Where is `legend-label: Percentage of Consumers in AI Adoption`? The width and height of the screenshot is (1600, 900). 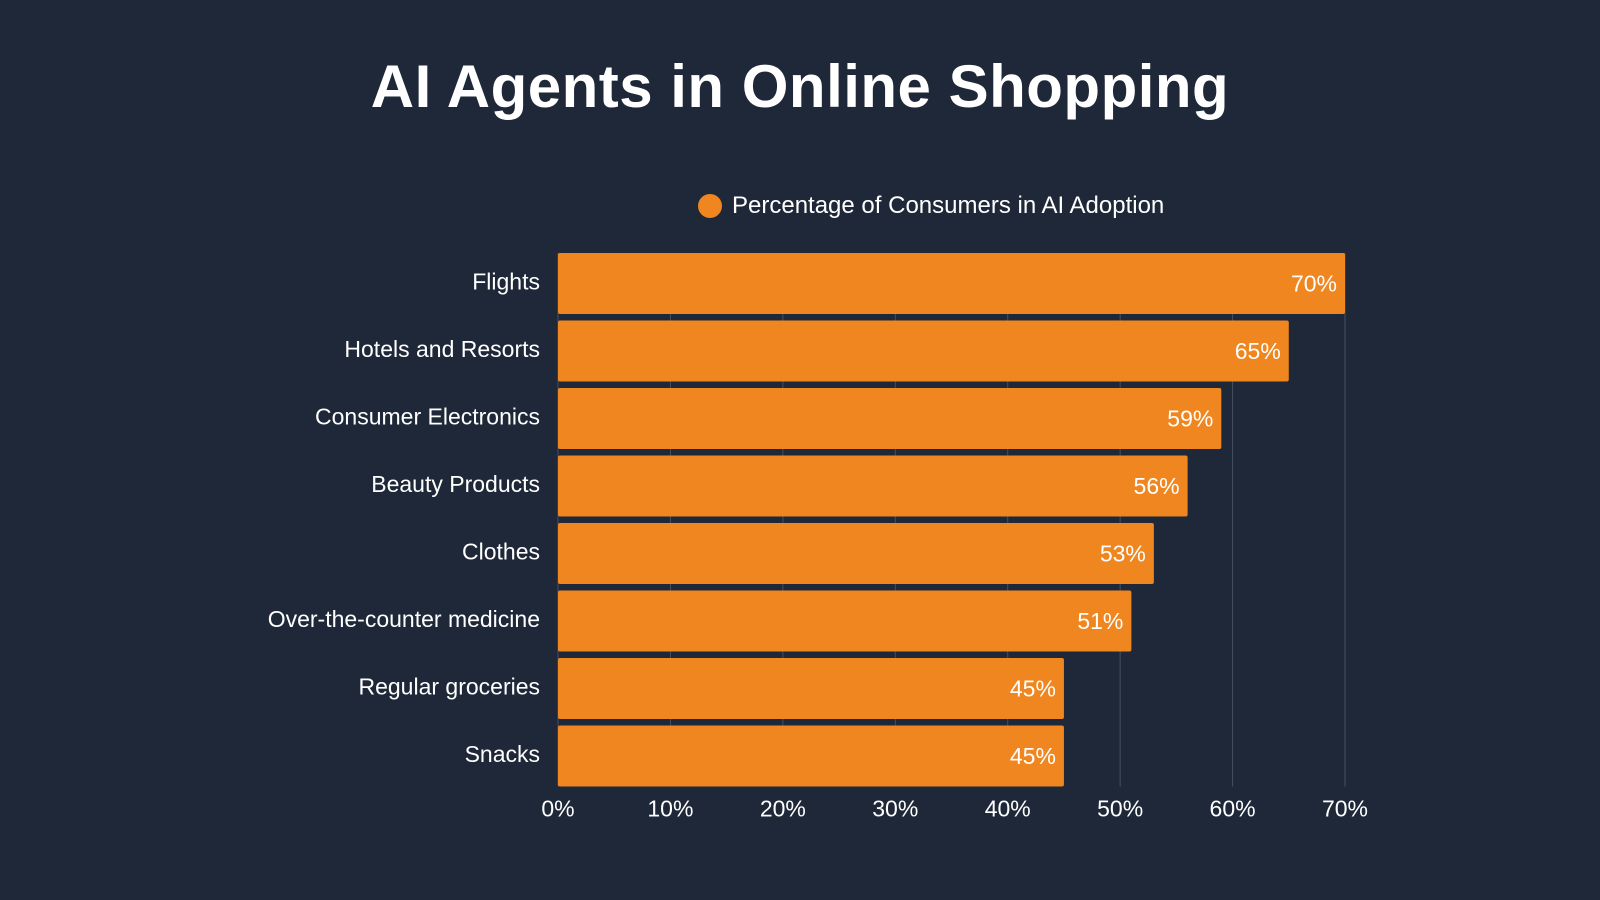
legend-label: Percentage of Consumers in AI Adoption is located at coordinates (948, 205).